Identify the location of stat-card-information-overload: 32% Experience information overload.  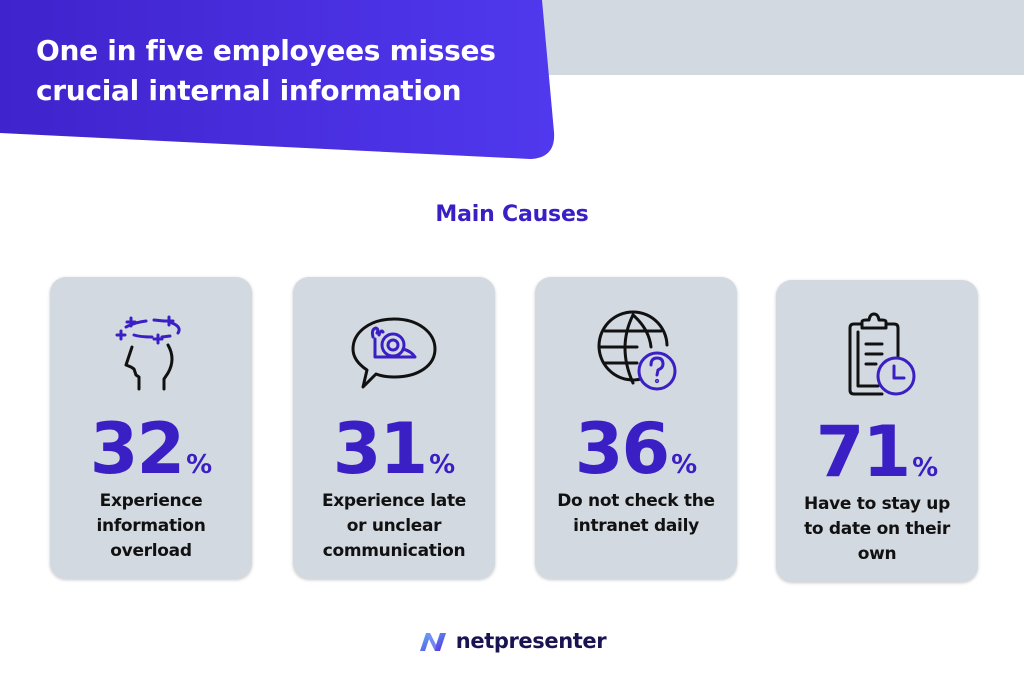
(151, 428).